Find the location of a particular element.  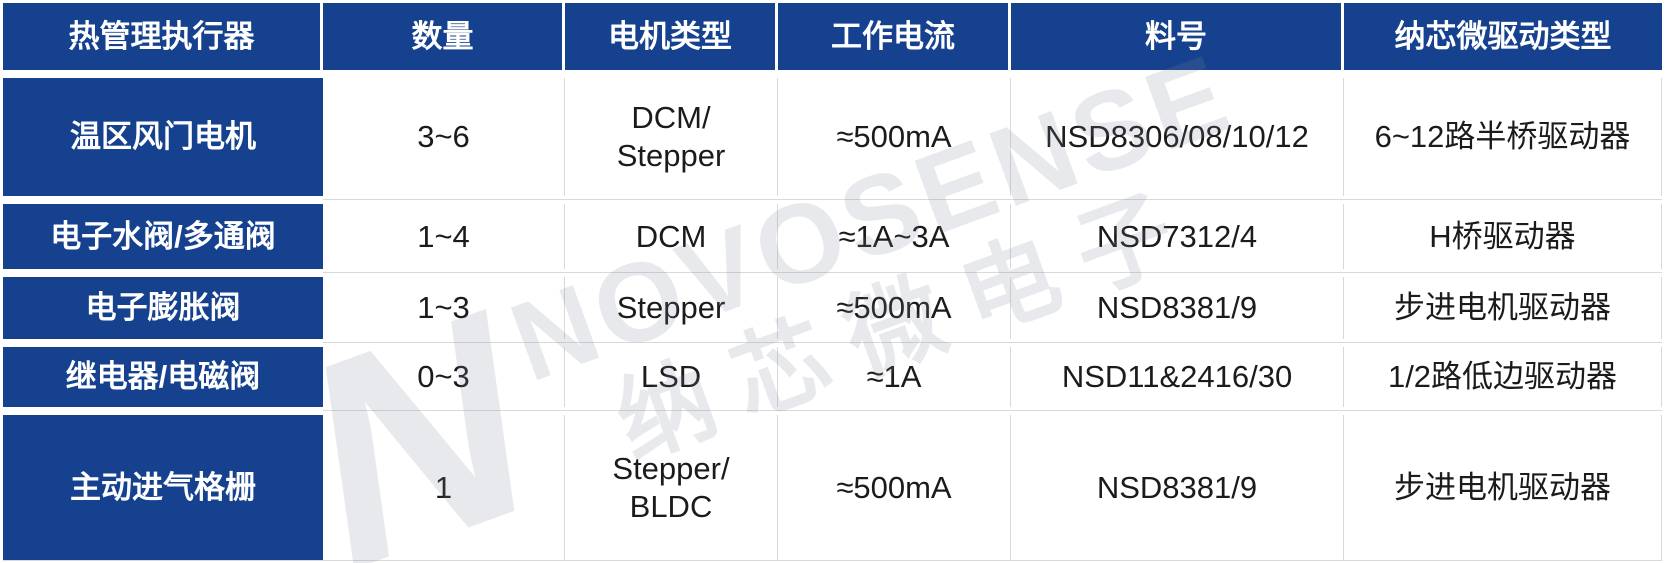

actuator-cell: 电子膨胀阀 is located at coordinates (163, 308).